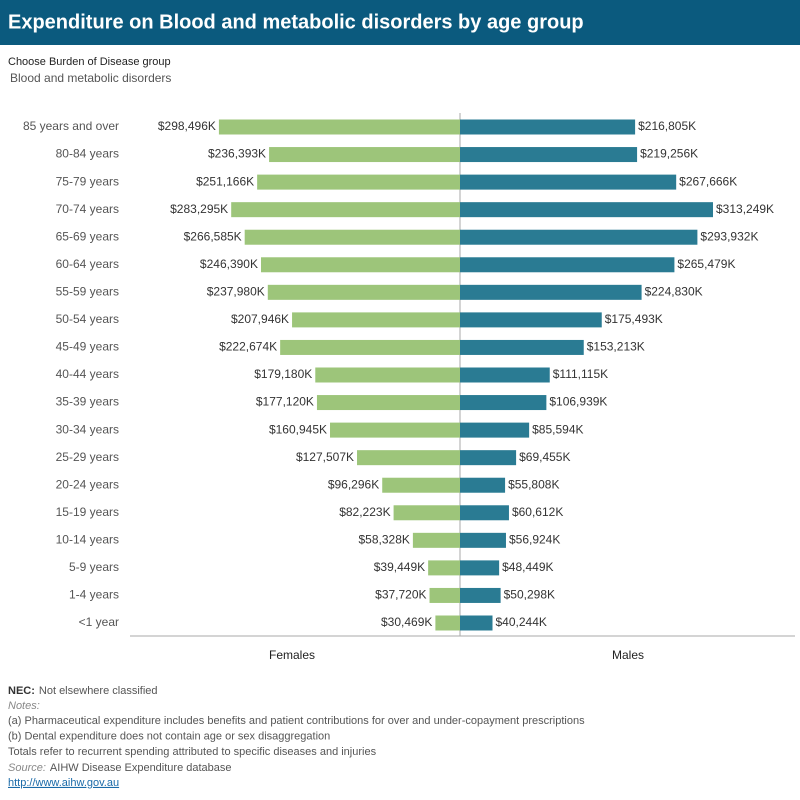 The height and width of the screenshot is (800, 800). Describe the element at coordinates (141, 768) in the screenshot. I see `footer-text: AIHW Disease Expenditure database` at that location.